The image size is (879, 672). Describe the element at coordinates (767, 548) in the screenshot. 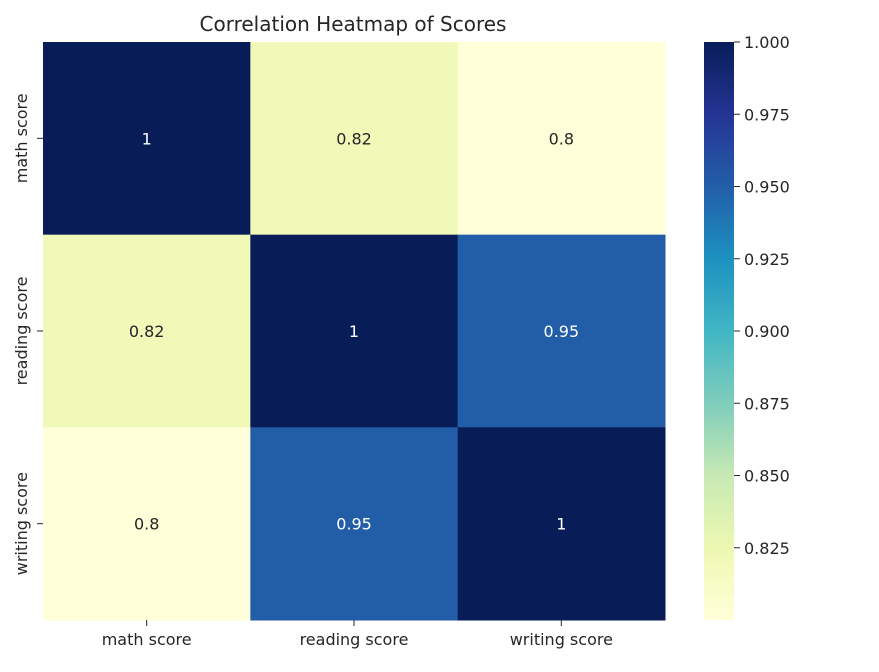

I see `colorbar-tick-label: 0.825` at that location.